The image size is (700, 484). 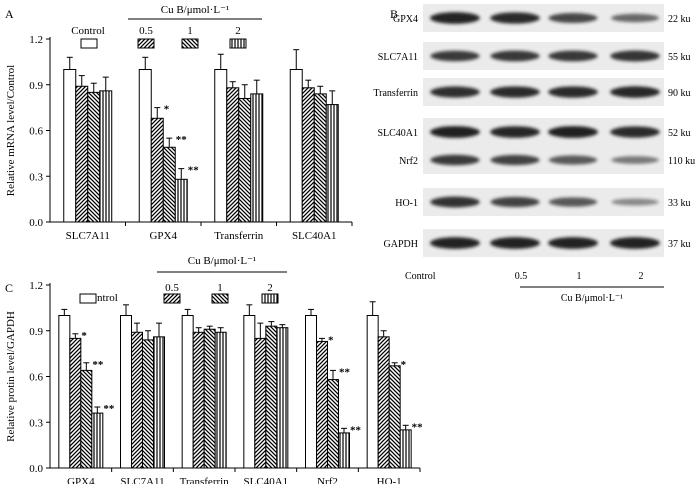 What do you see at coordinates (406, 203) in the screenshot?
I see `blot-protein-label: HO-1` at bounding box center [406, 203].